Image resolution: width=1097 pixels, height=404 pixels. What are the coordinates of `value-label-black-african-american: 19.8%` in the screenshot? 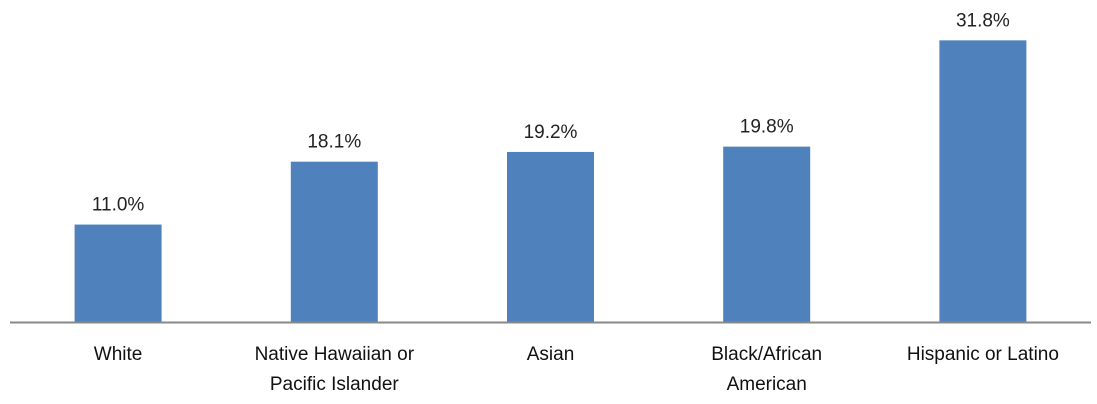 It's located at (767, 127).